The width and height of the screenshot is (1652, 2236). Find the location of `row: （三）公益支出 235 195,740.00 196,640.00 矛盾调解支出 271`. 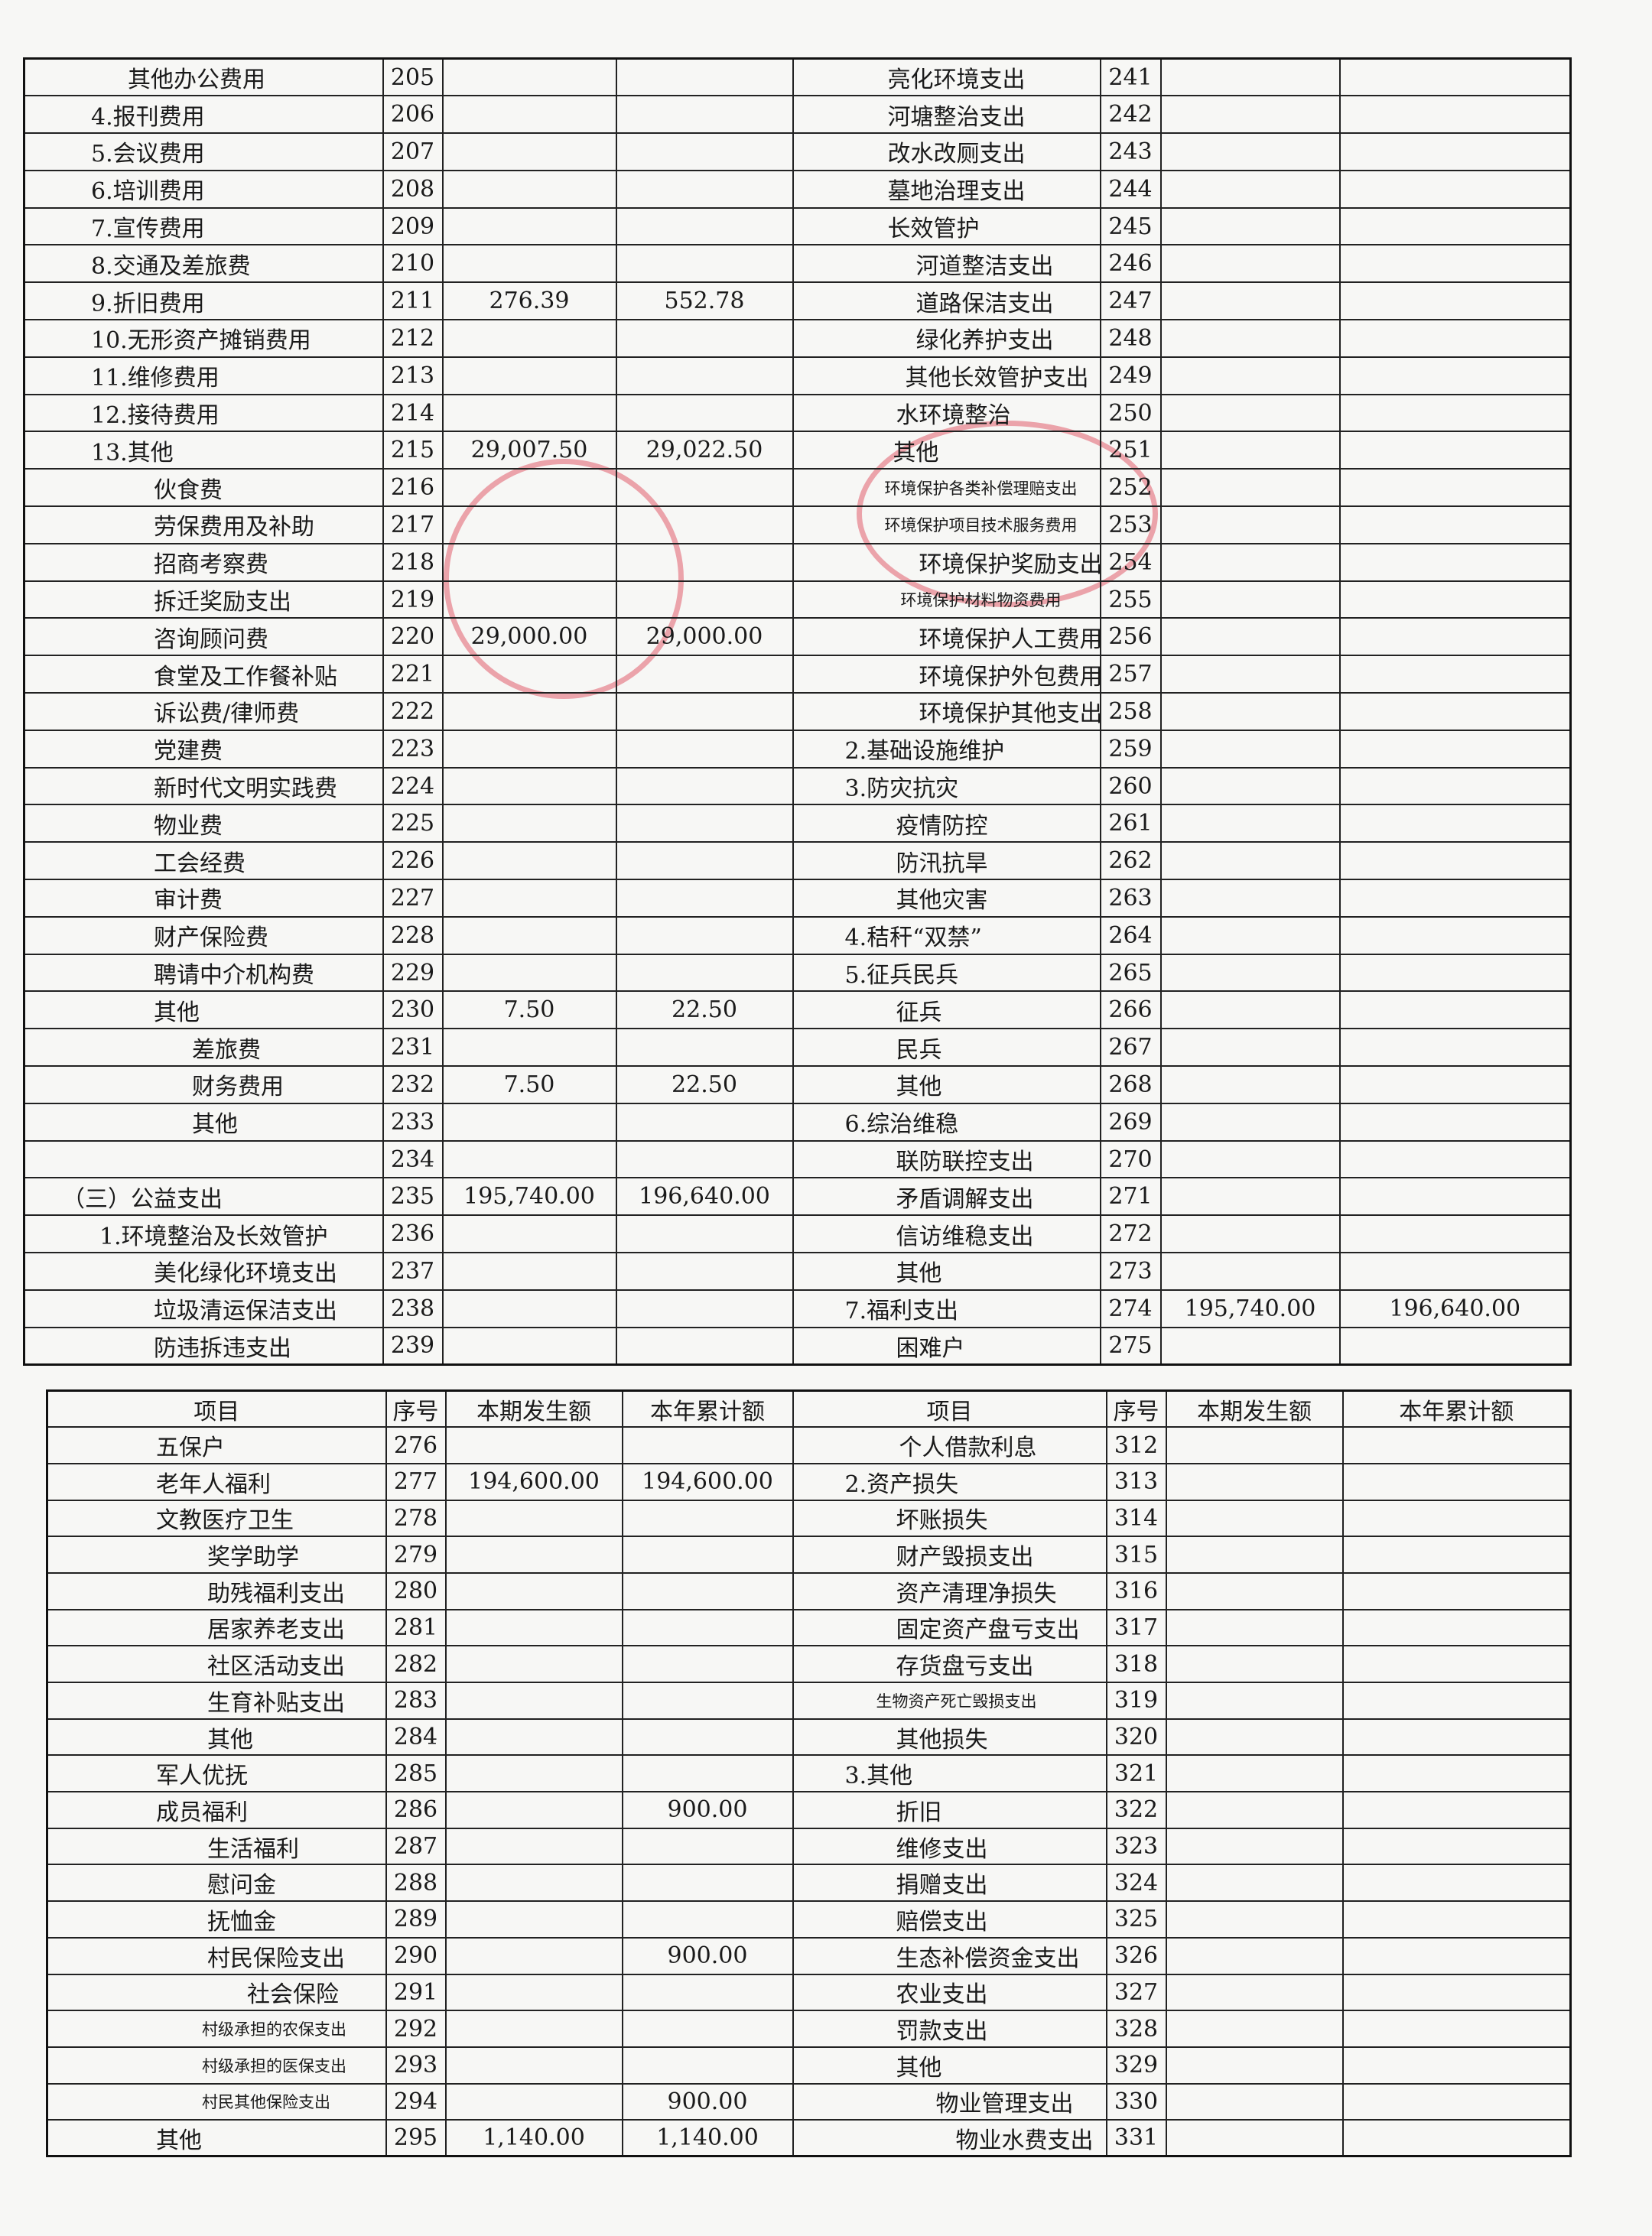

row: （三）公益支出 235 195,740.00 196,640.00 矛盾调解支出 271 is located at coordinates (798, 1197).